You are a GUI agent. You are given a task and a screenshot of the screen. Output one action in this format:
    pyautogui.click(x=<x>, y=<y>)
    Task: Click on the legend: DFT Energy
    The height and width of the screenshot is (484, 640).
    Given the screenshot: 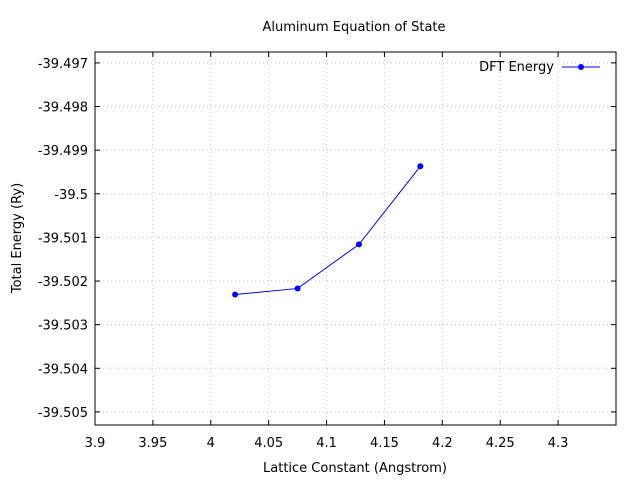 What is the action you would take?
    pyautogui.click(x=539, y=67)
    